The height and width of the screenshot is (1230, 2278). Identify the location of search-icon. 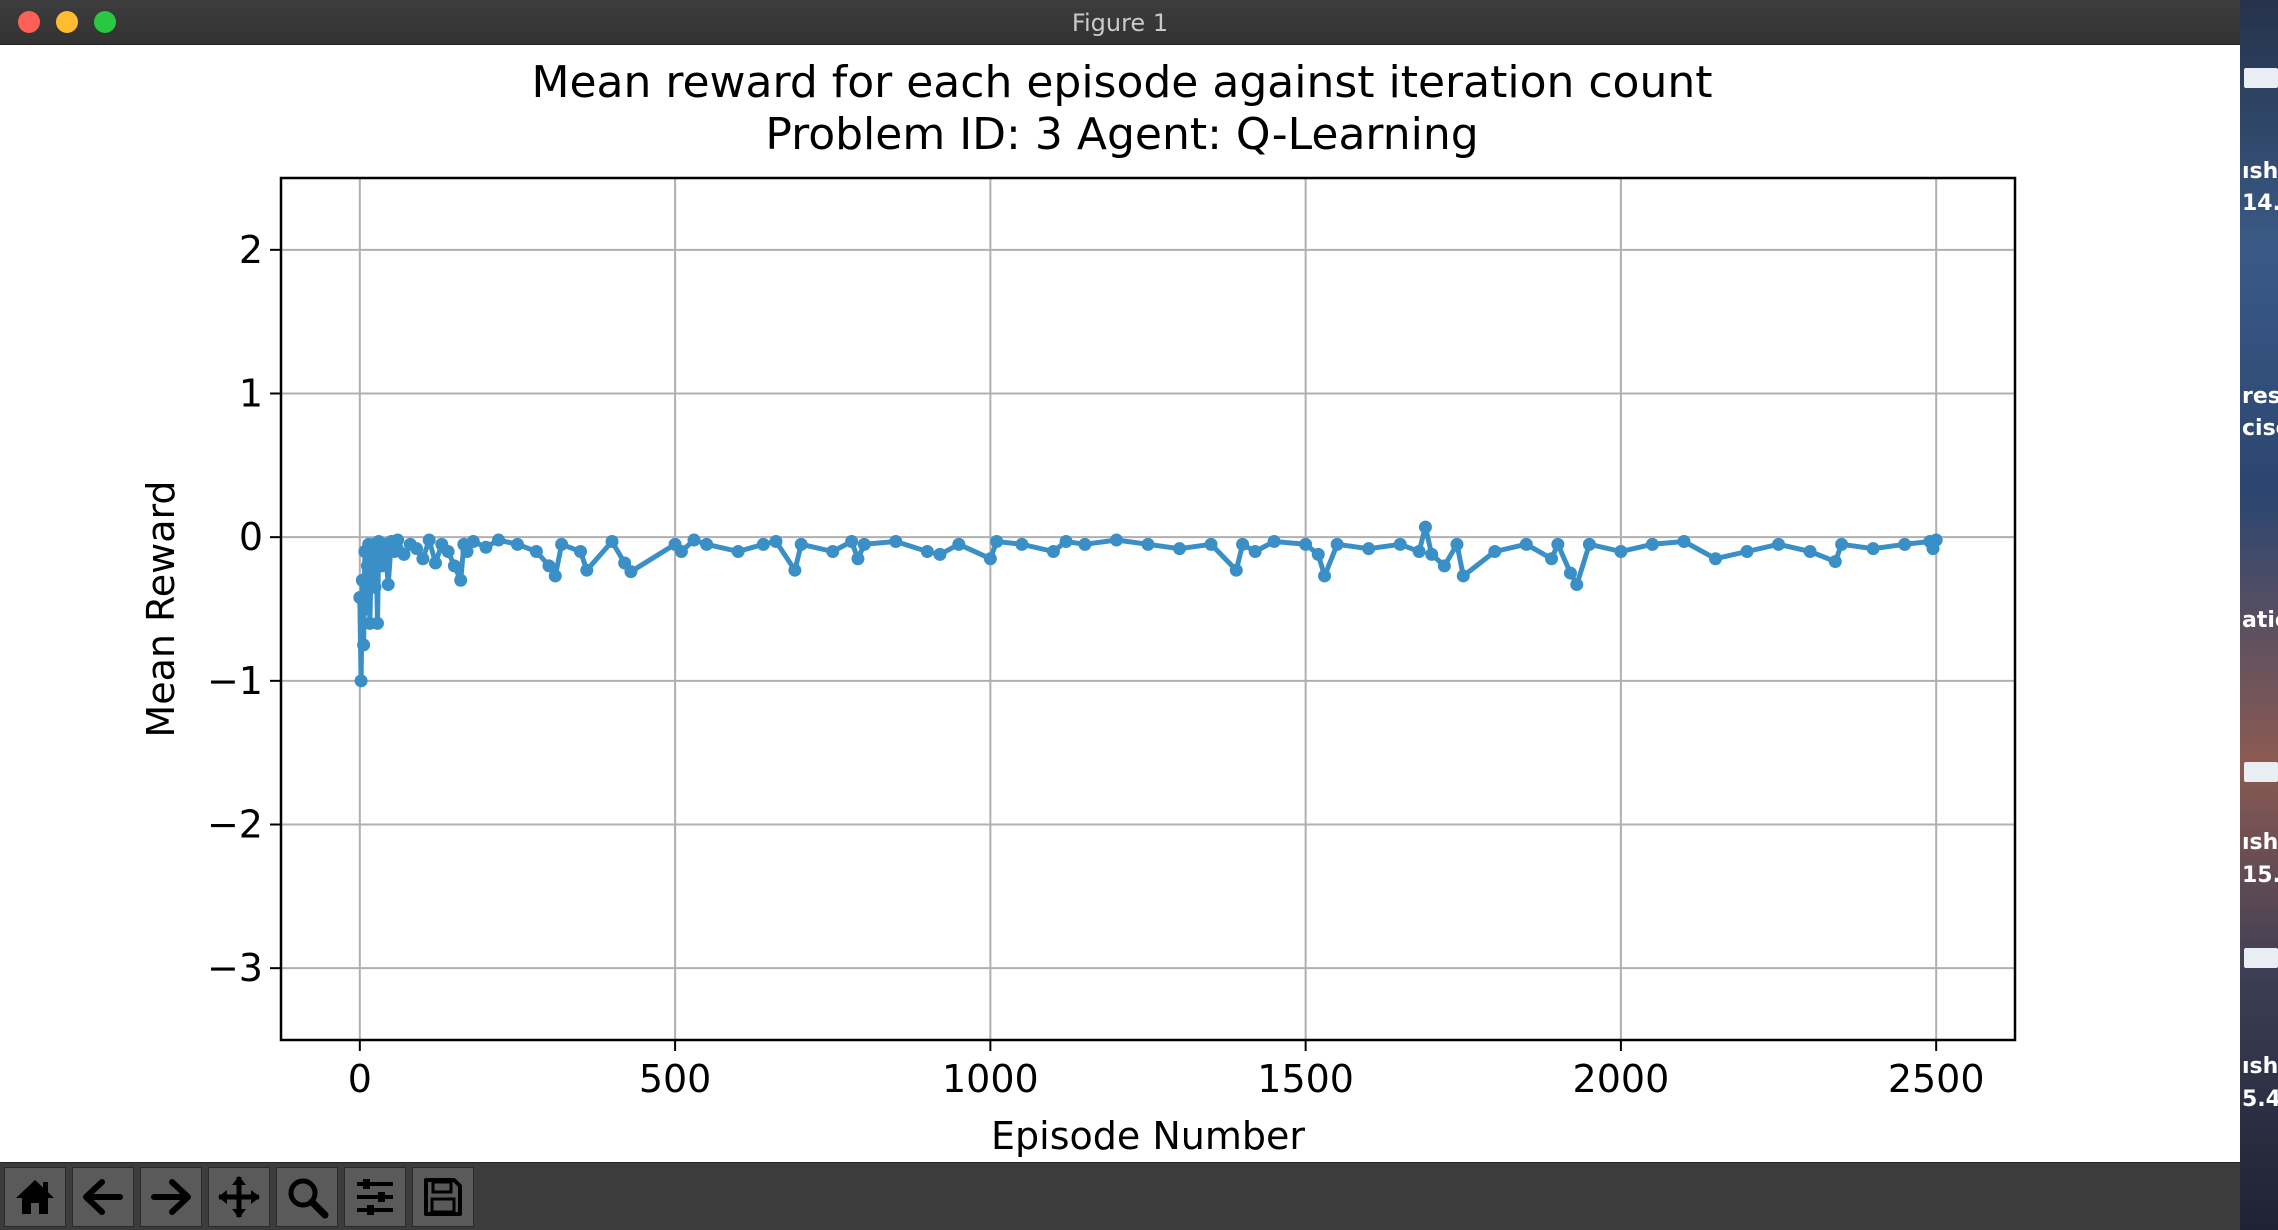
(308, 1198).